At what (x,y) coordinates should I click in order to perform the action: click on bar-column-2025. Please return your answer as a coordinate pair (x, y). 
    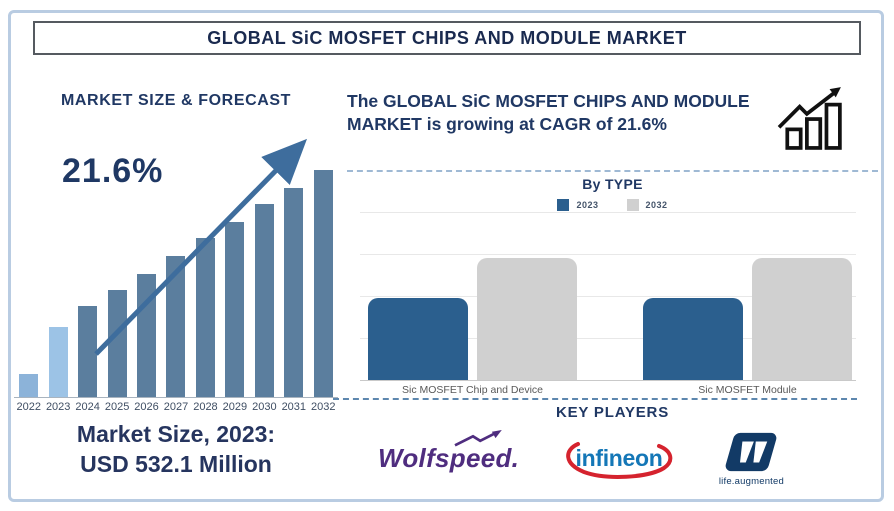
    Looking at the image, I should click on (116, 343).